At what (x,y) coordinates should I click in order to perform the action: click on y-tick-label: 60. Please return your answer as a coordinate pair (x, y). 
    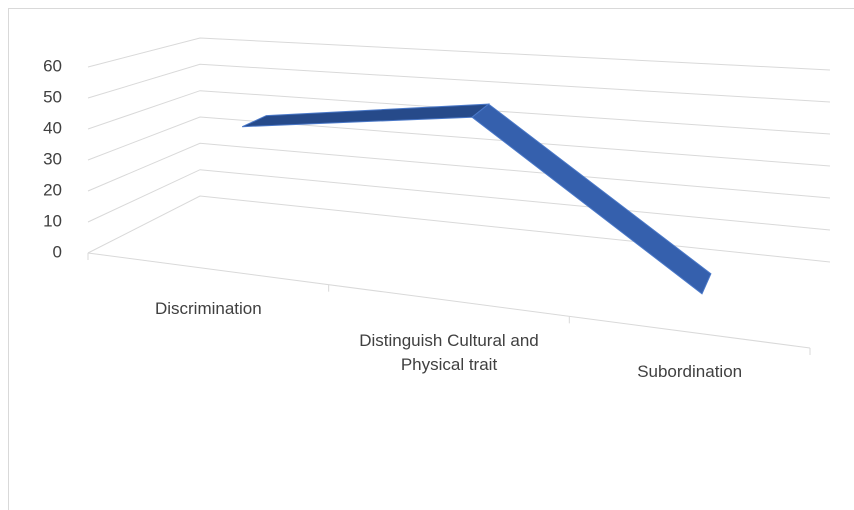
    Looking at the image, I should click on (52, 65).